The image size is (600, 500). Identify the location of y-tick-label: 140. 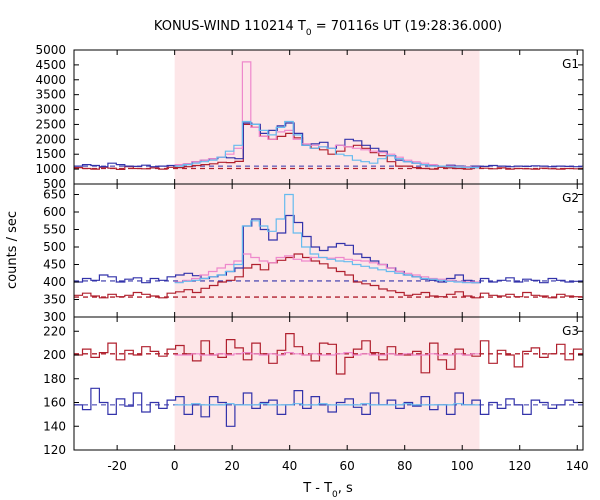
(54, 426).